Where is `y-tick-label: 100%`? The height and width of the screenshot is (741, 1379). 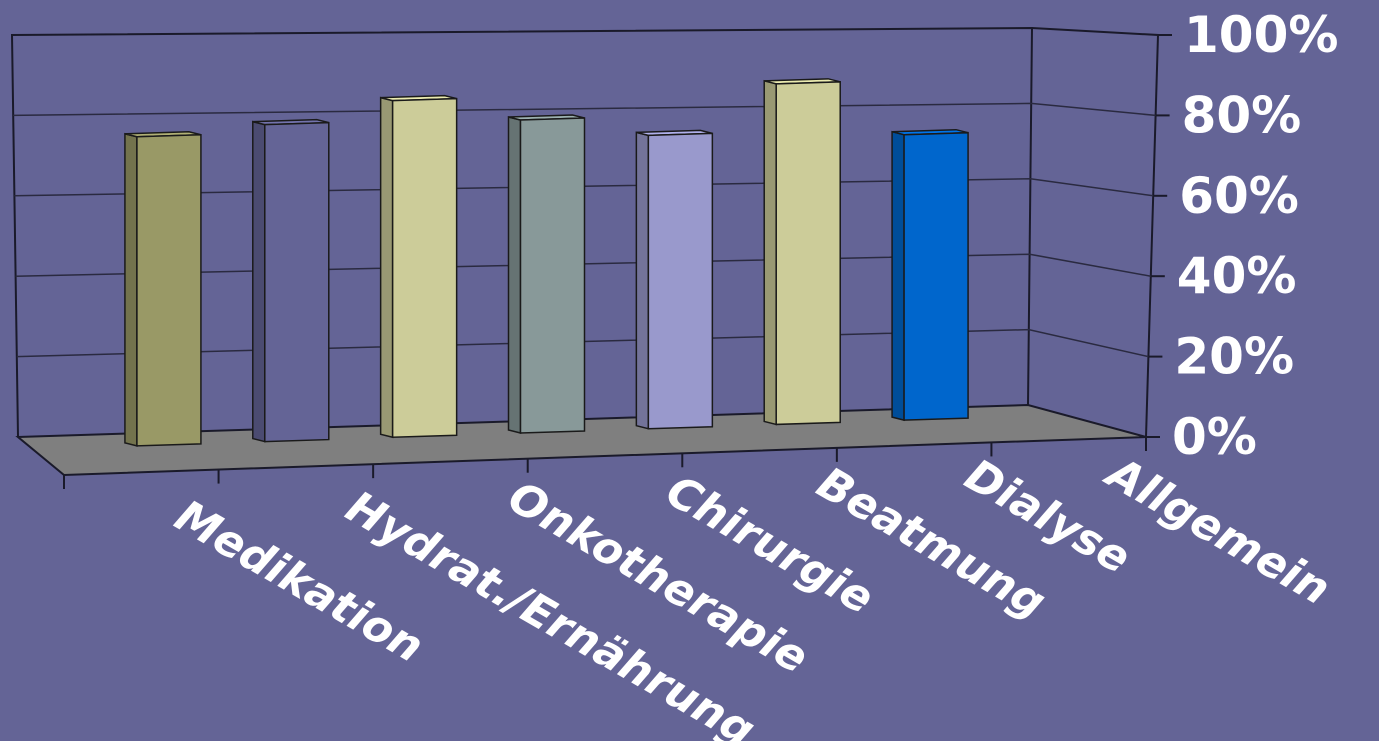 y-tick-label: 100% is located at coordinates (1261, 35).